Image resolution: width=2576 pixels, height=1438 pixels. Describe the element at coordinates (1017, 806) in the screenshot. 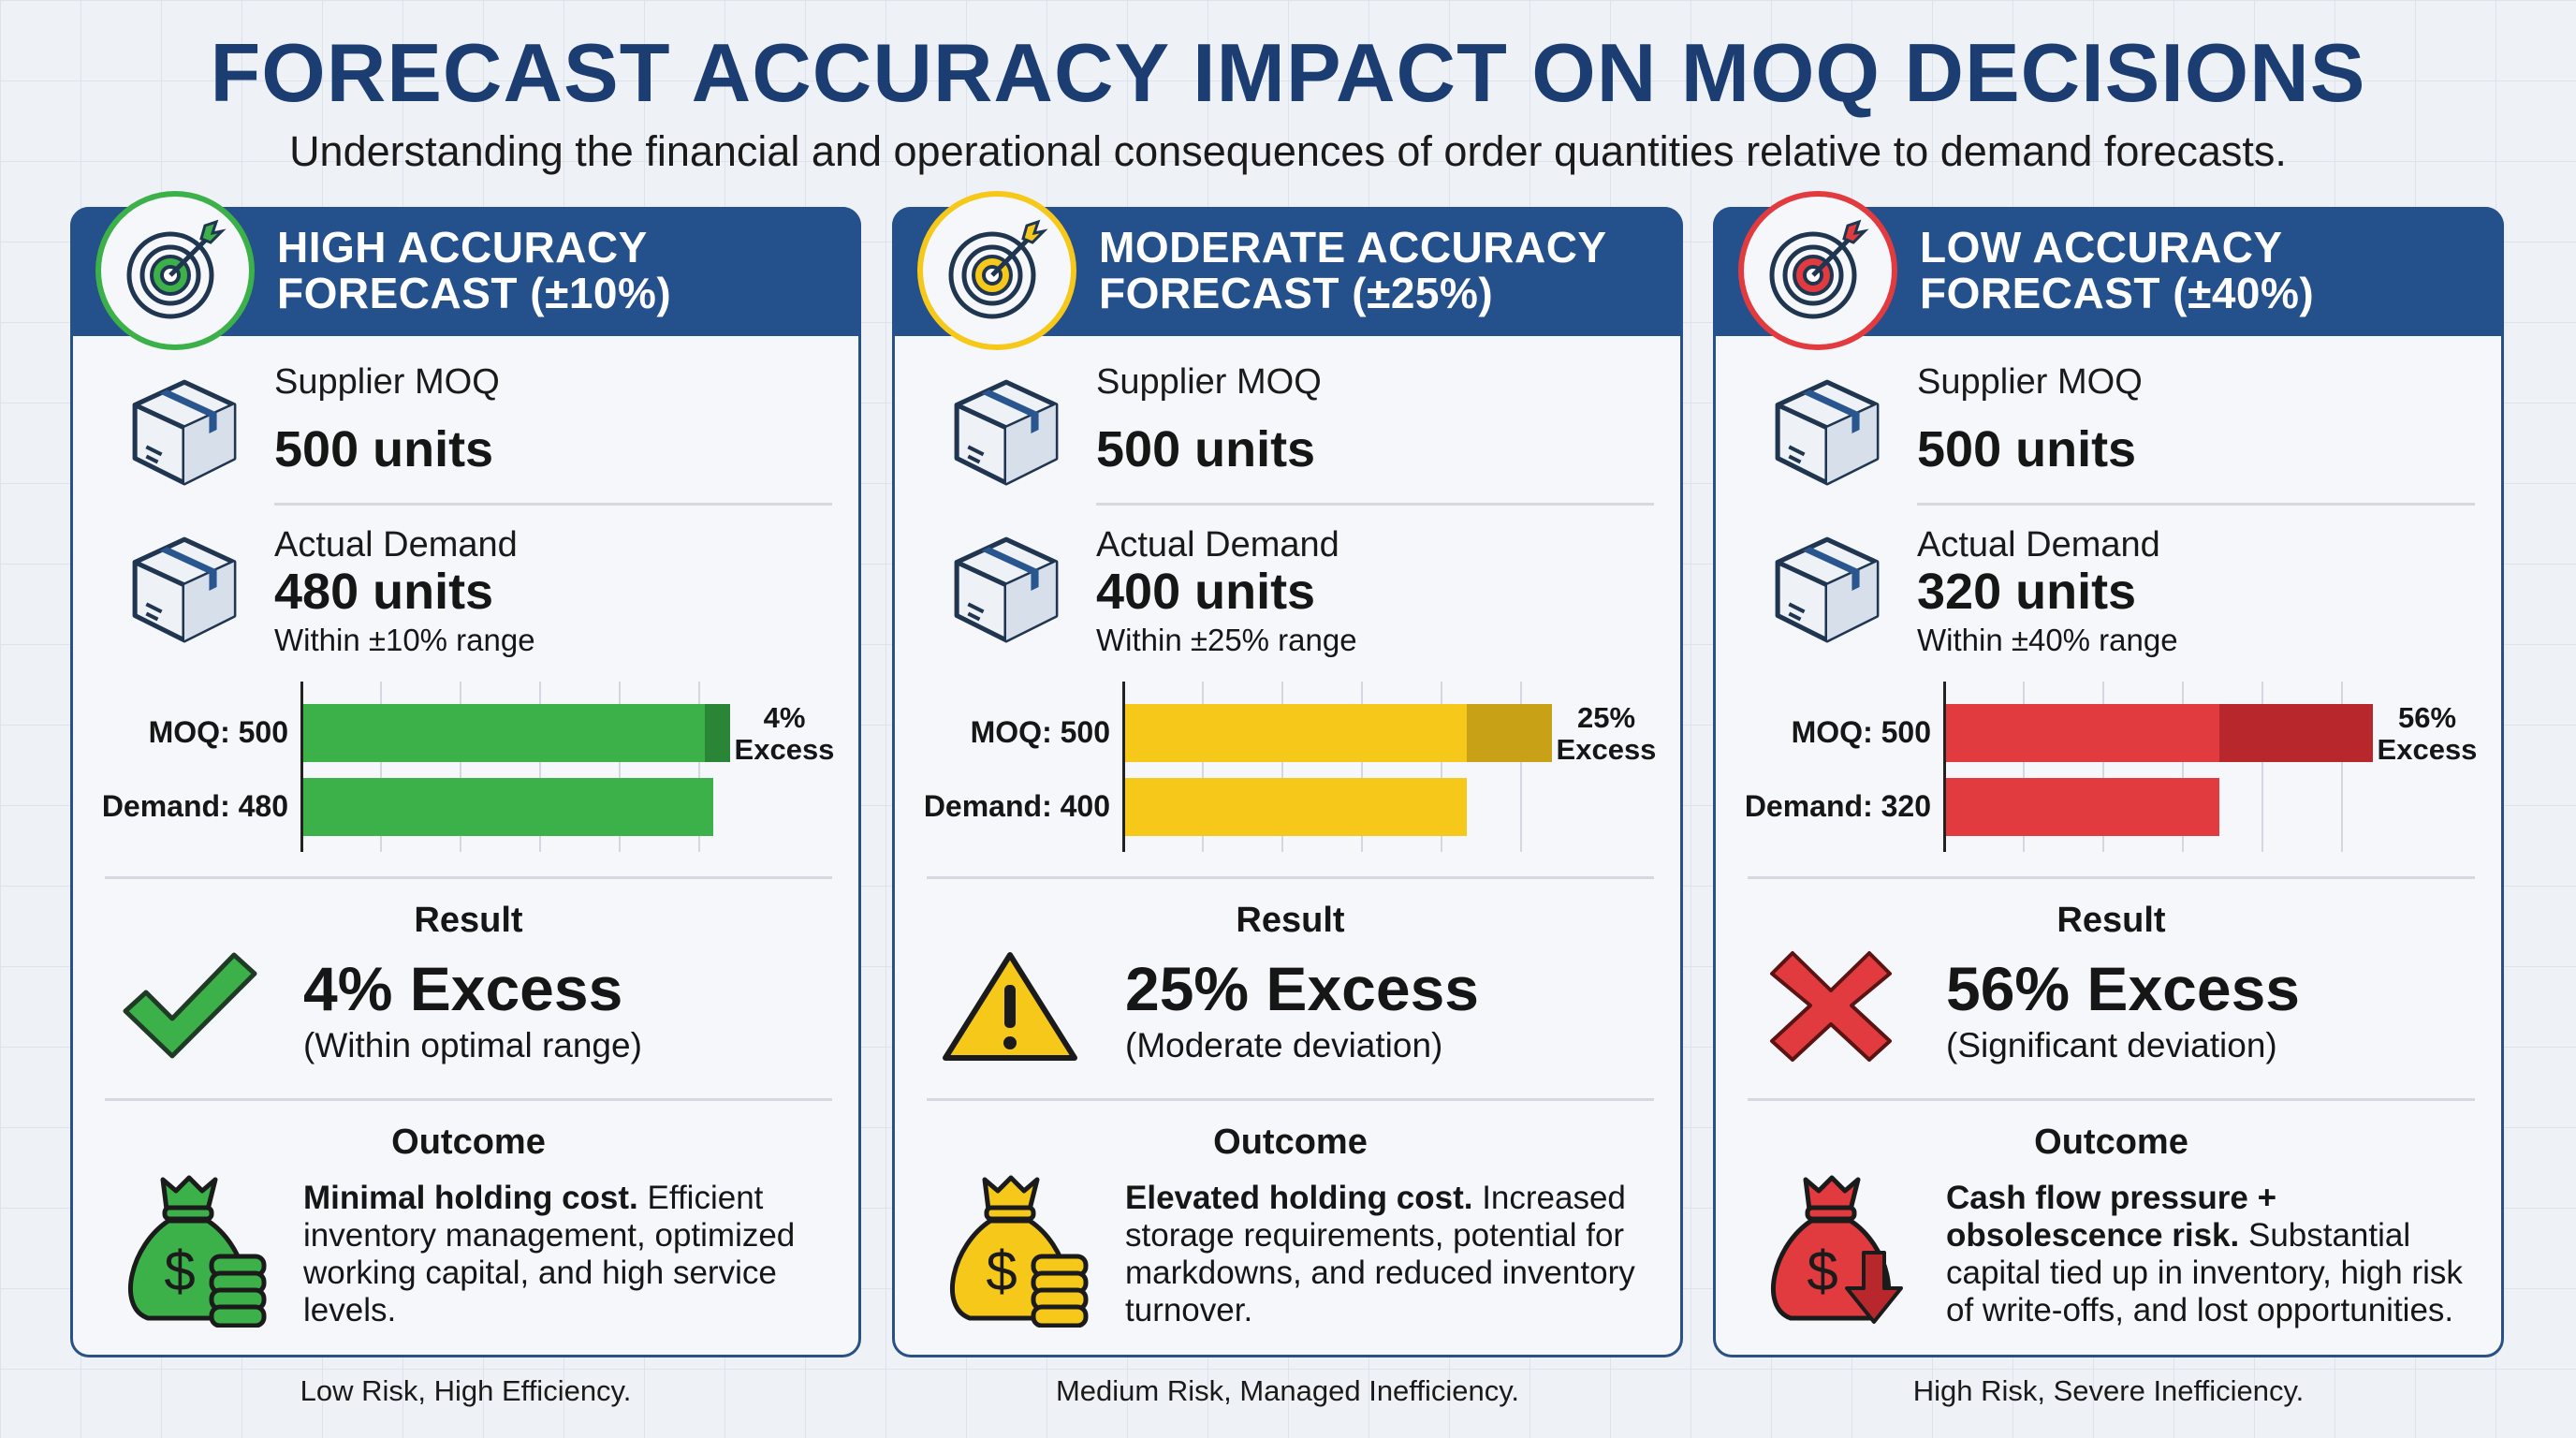

I see `bar-label-demand: Demand: 400` at that location.